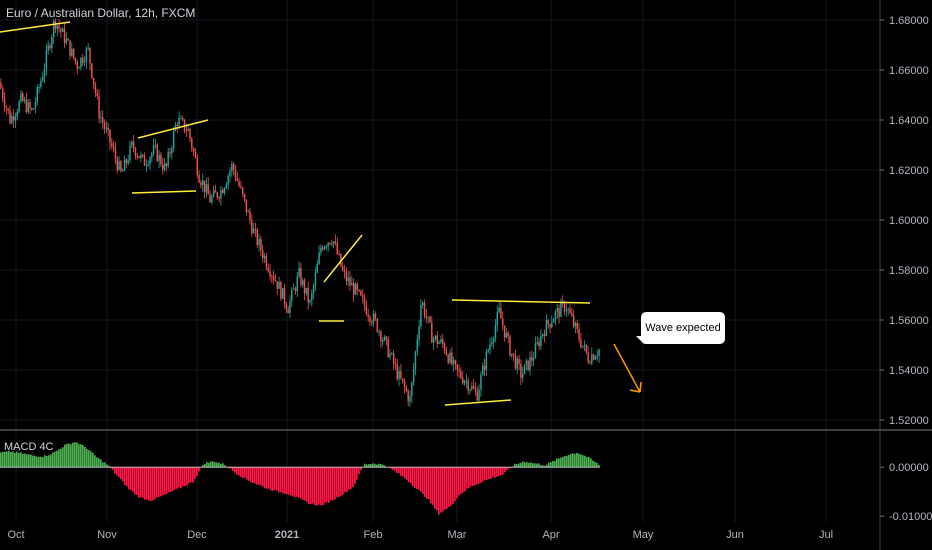 The image size is (932, 550). What do you see at coordinates (909, 468) in the screenshot?
I see `macd-tick-label: 0.00000` at bounding box center [909, 468].